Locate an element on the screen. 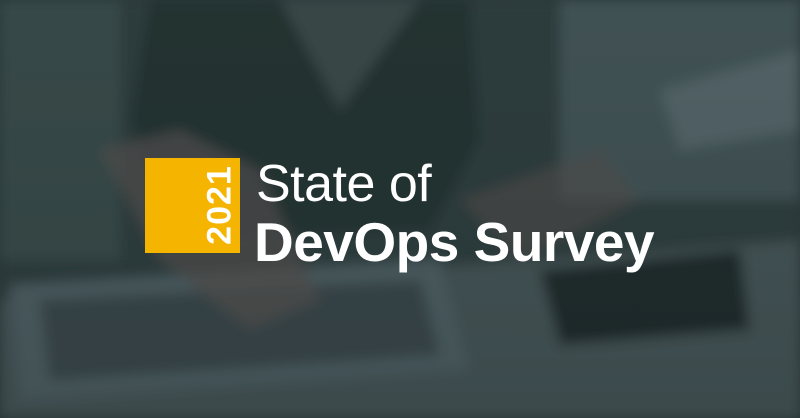  title-line-2: DevOps Survey is located at coordinates (454, 242).